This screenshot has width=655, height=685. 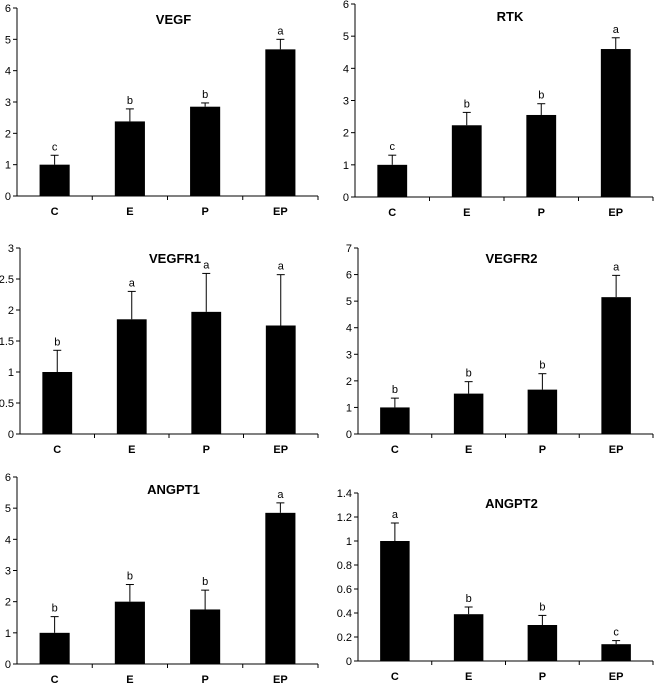 What do you see at coordinates (162, 578) in the screenshot?
I see `chart-panel-angpt1: 0 1 2 3 4 5 6 ANGPT1 b Cb Eb Pa EP` at bounding box center [162, 578].